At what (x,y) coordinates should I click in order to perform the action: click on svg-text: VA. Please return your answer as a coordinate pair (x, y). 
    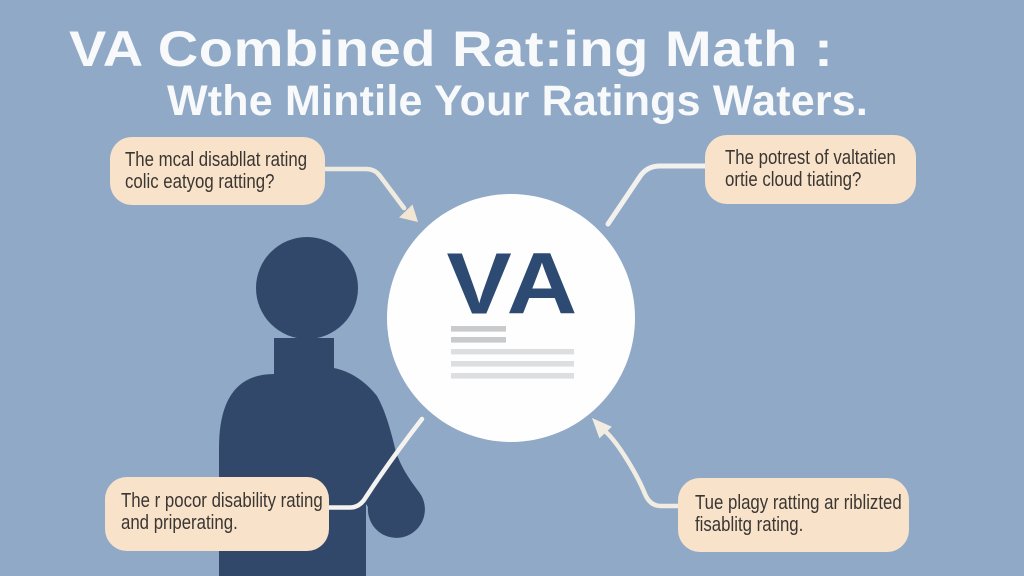
    Looking at the image, I should click on (512, 284).